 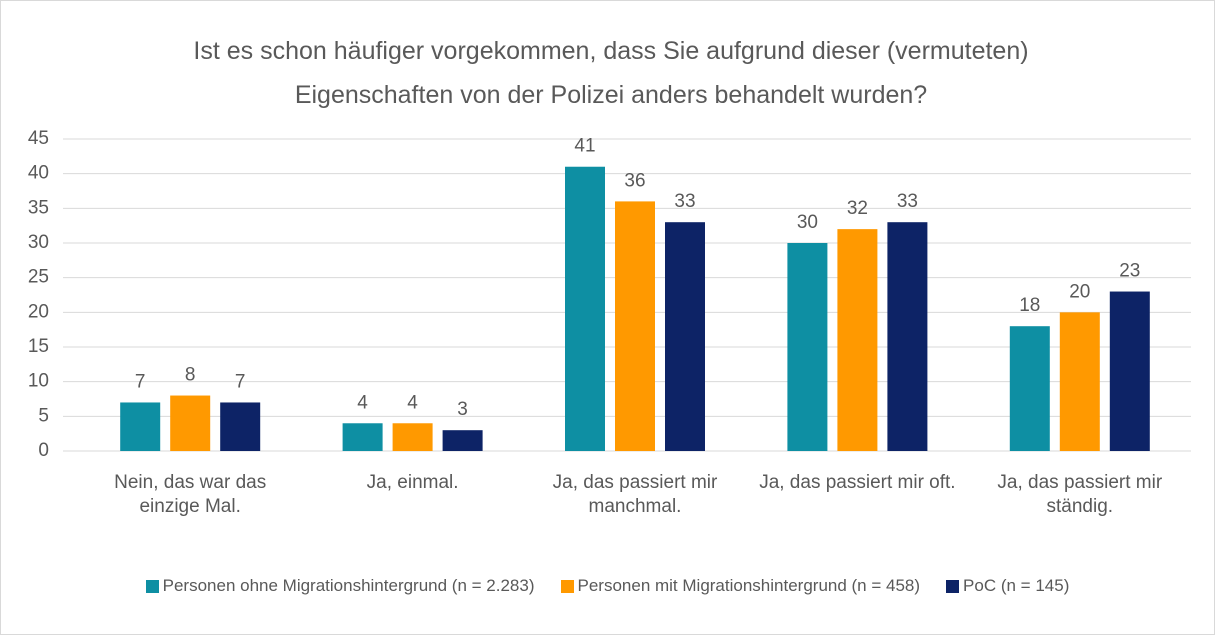 What do you see at coordinates (38, 242) in the screenshot?
I see `y-tick-label: 30` at bounding box center [38, 242].